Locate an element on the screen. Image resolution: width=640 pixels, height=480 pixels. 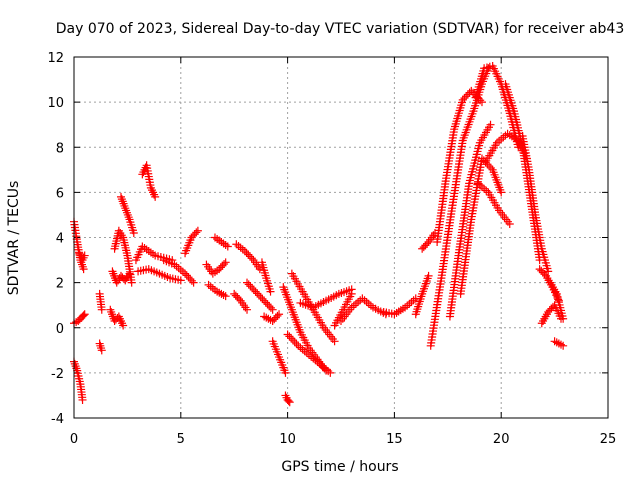
x-axis-label: GPS time / hours is located at coordinates (339, 467).